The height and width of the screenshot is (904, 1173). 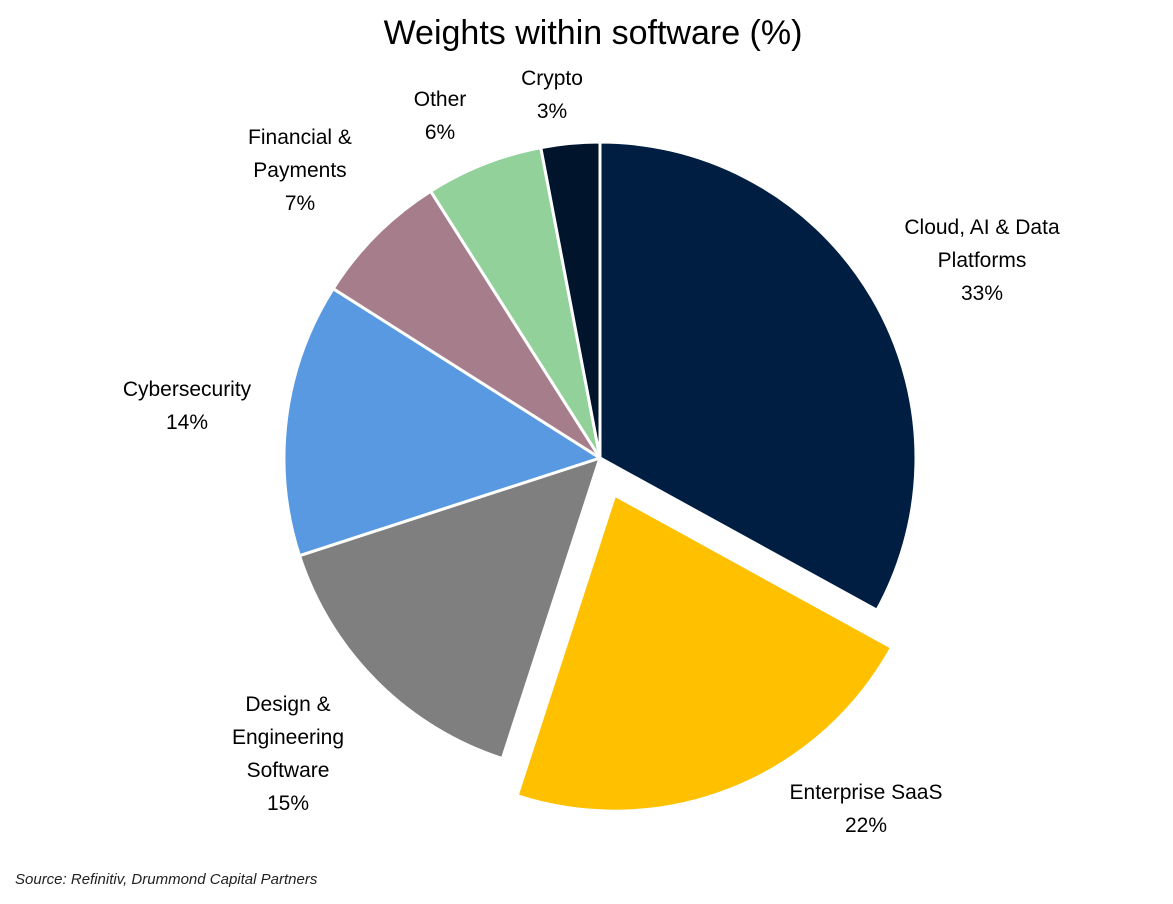 What do you see at coordinates (187, 422) in the screenshot?
I see `slice-label-value: 14%` at bounding box center [187, 422].